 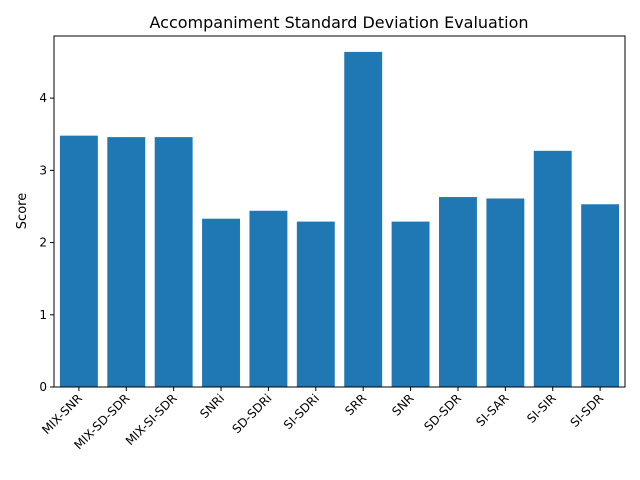 I want to click on bar-srr, so click(x=363, y=219).